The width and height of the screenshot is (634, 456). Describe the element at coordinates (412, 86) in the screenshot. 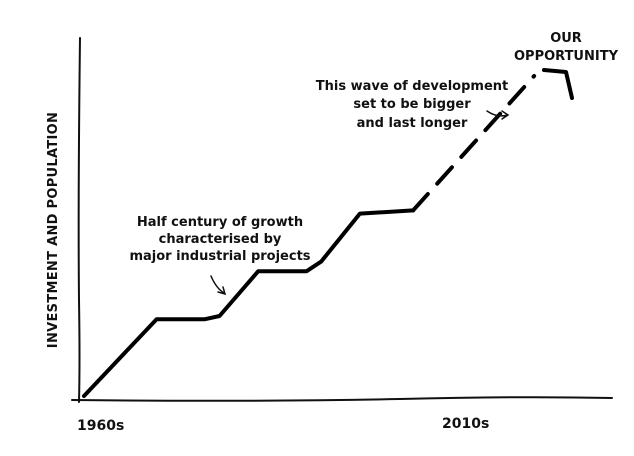

I see `annotation-line: This wave of development` at that location.